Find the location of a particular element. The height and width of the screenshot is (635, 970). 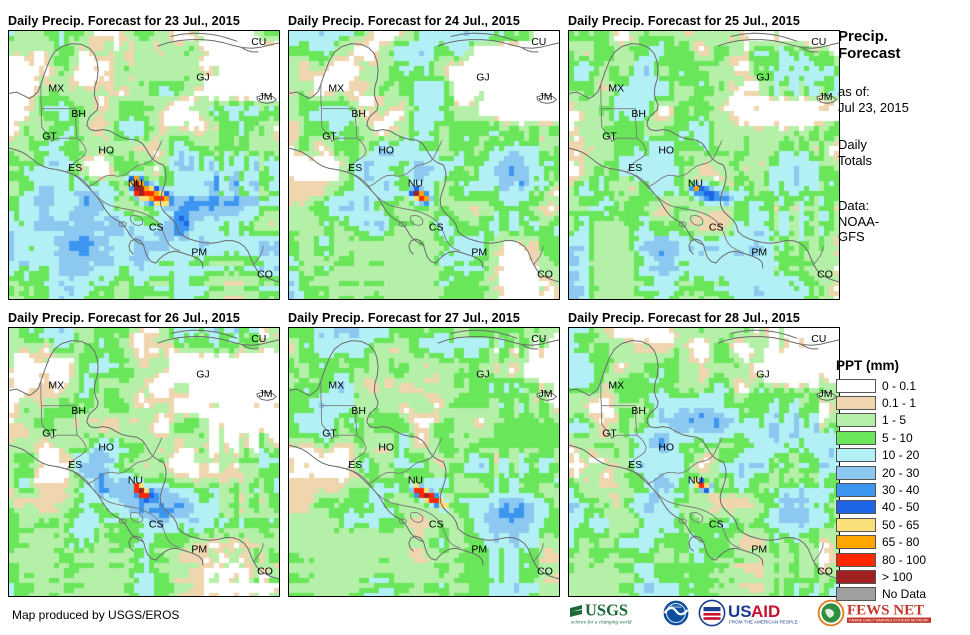

legend-item: 0.1 - 1 is located at coordinates (901, 402).